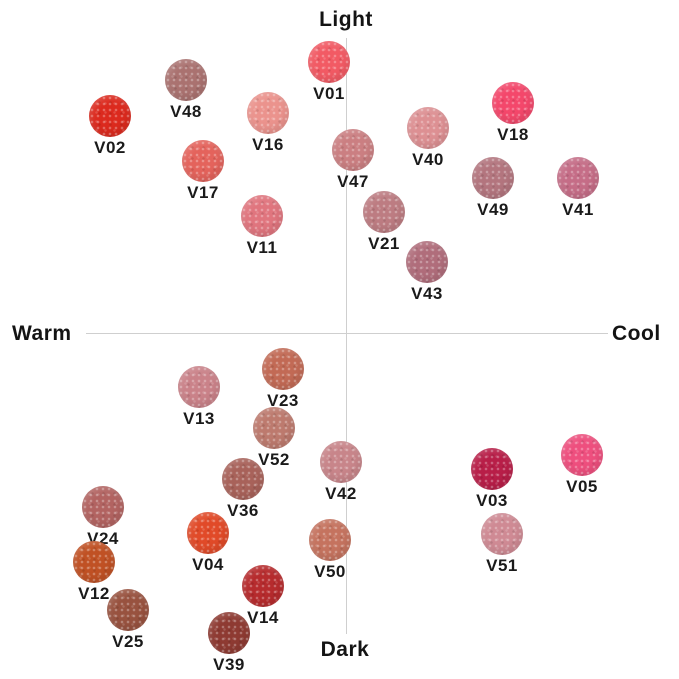 Image resolution: width=679 pixels, height=679 pixels. I want to click on swatch-V24, so click(103, 507).